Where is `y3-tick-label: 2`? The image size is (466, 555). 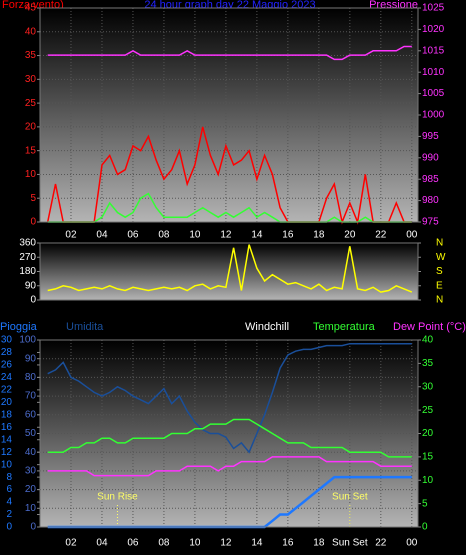
y3-tick-label: 2 is located at coordinates (9, 514).